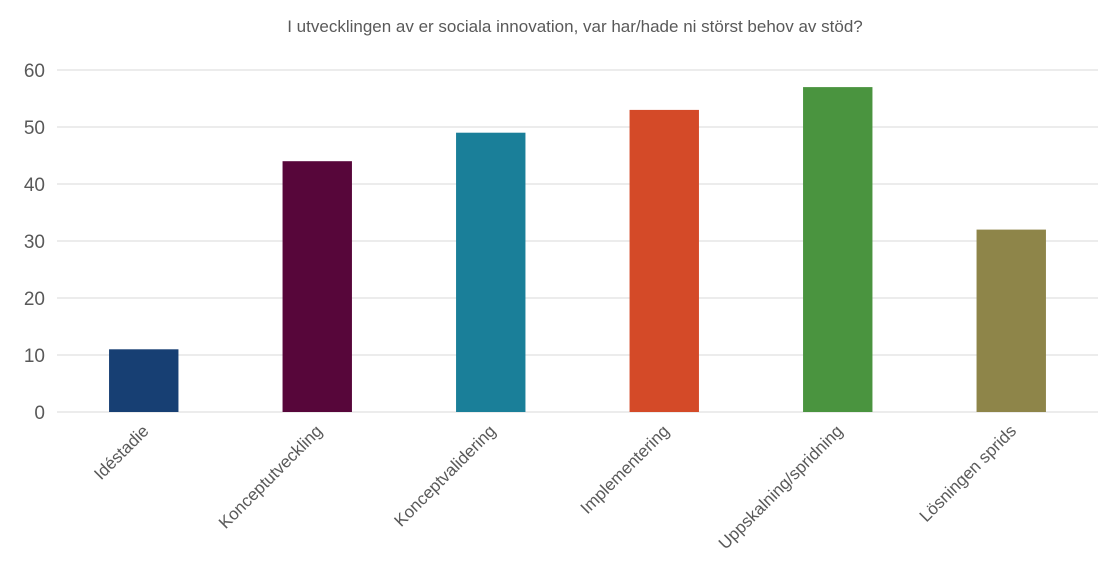 This screenshot has height=585, width=1110. Describe the element at coordinates (270, 476) in the screenshot. I see `x-category-label: Konceptutveckling` at that location.